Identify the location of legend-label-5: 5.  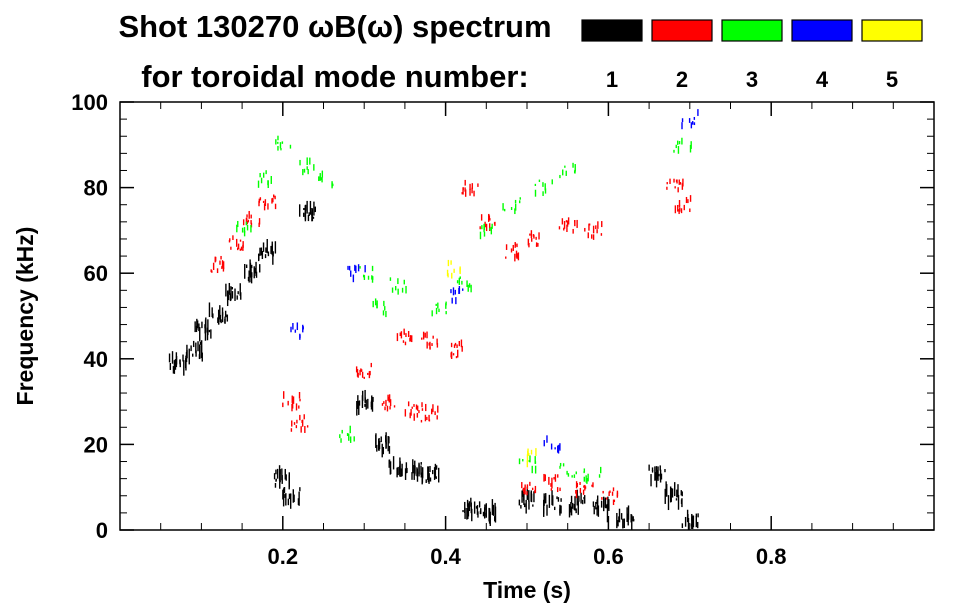
(892, 79).